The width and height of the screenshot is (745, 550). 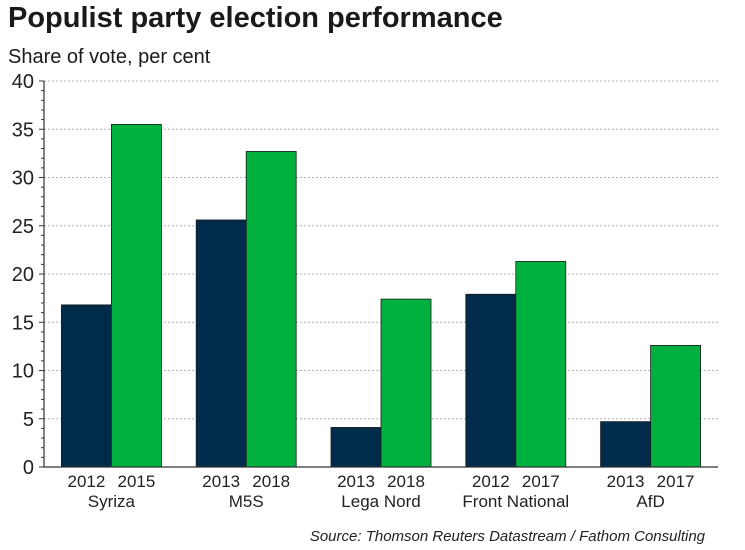 What do you see at coordinates (23, 179) in the screenshot?
I see `y-tick-label: 30` at bounding box center [23, 179].